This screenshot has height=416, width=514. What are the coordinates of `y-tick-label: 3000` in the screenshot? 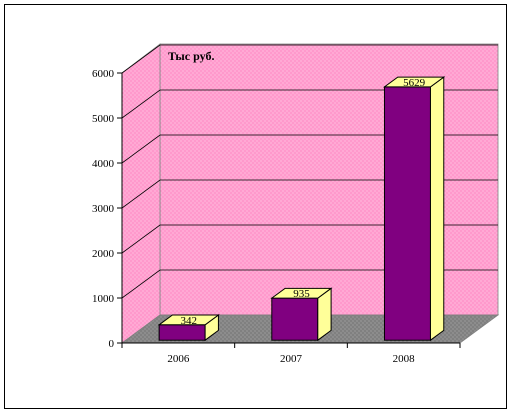 It's located at (103, 209).